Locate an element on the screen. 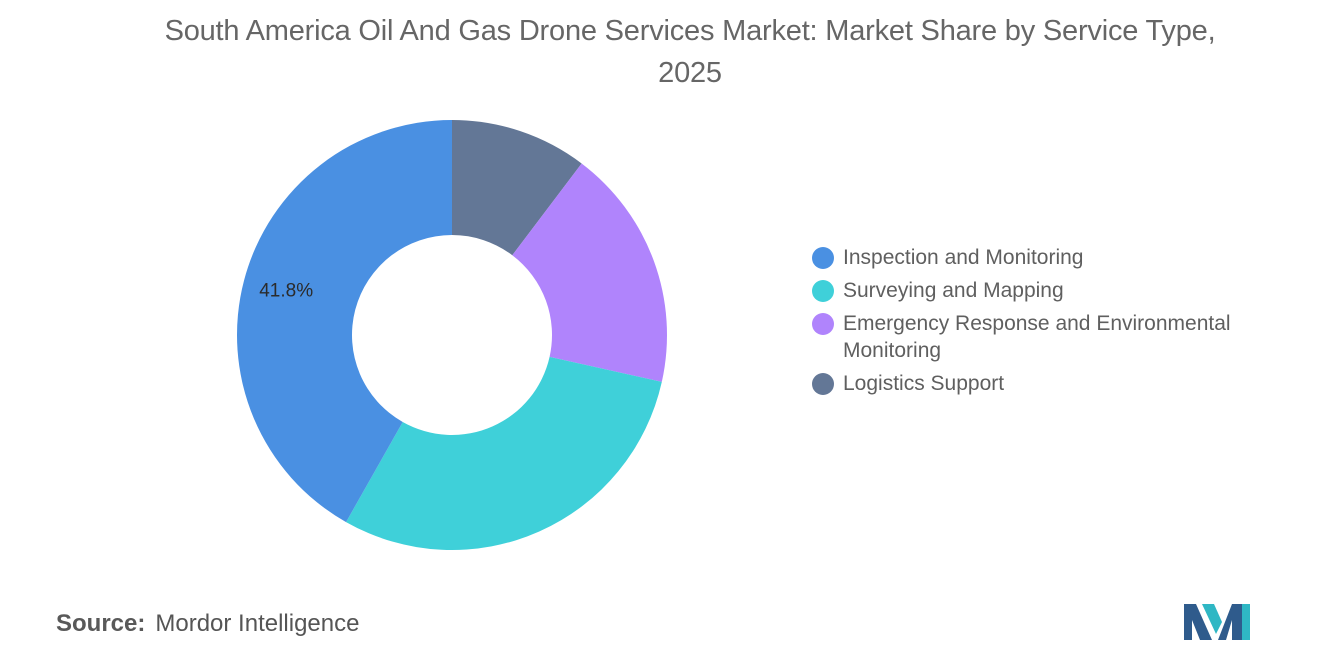 The width and height of the screenshot is (1320, 665). slice-value-label: 41.8% is located at coordinates (286, 290).